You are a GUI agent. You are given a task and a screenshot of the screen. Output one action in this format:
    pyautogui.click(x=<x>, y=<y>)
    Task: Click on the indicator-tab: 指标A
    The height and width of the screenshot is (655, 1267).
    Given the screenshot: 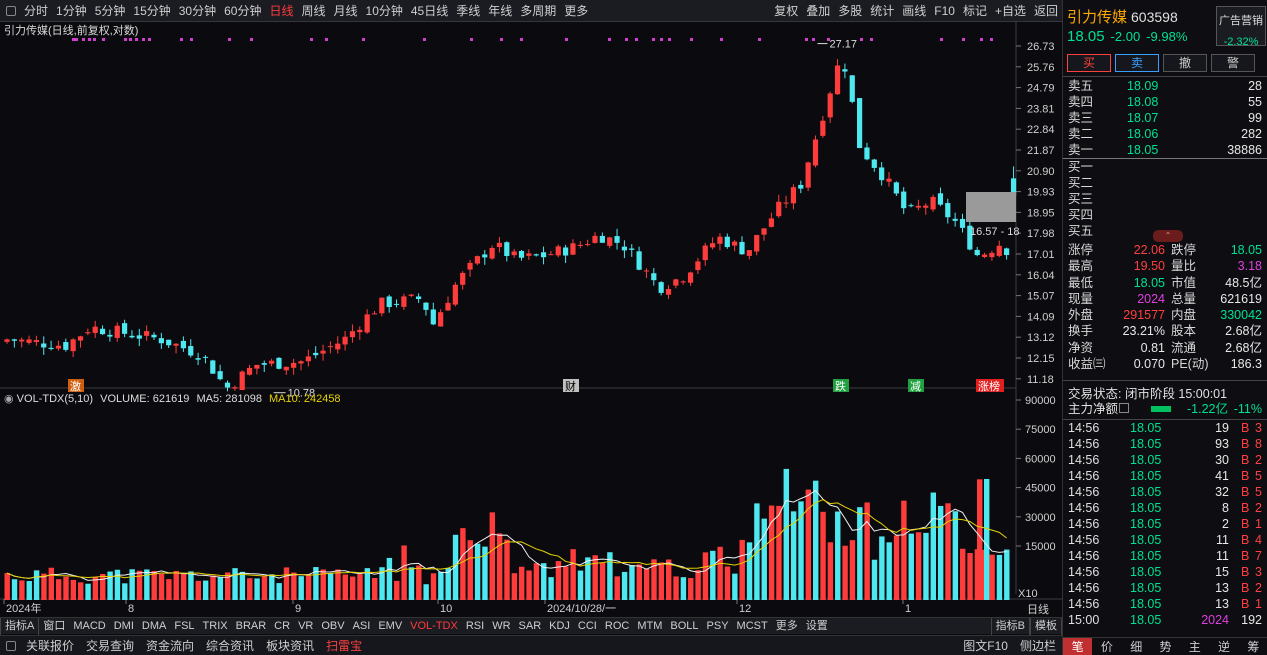 What is the action you would take?
    pyautogui.click(x=20, y=626)
    